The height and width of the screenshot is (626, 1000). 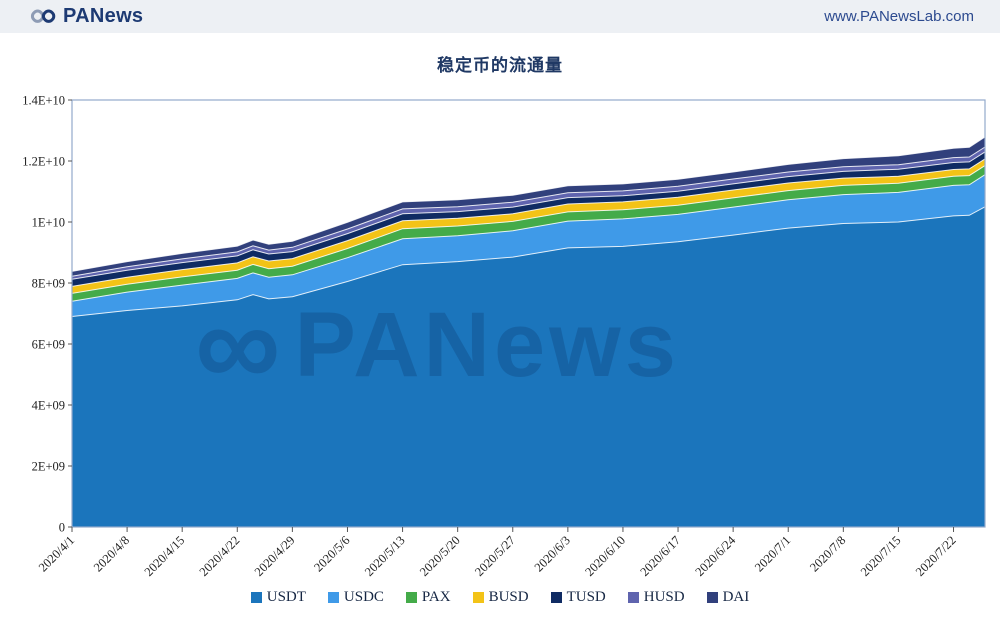 I want to click on legend-swatch-pax, so click(x=411, y=597).